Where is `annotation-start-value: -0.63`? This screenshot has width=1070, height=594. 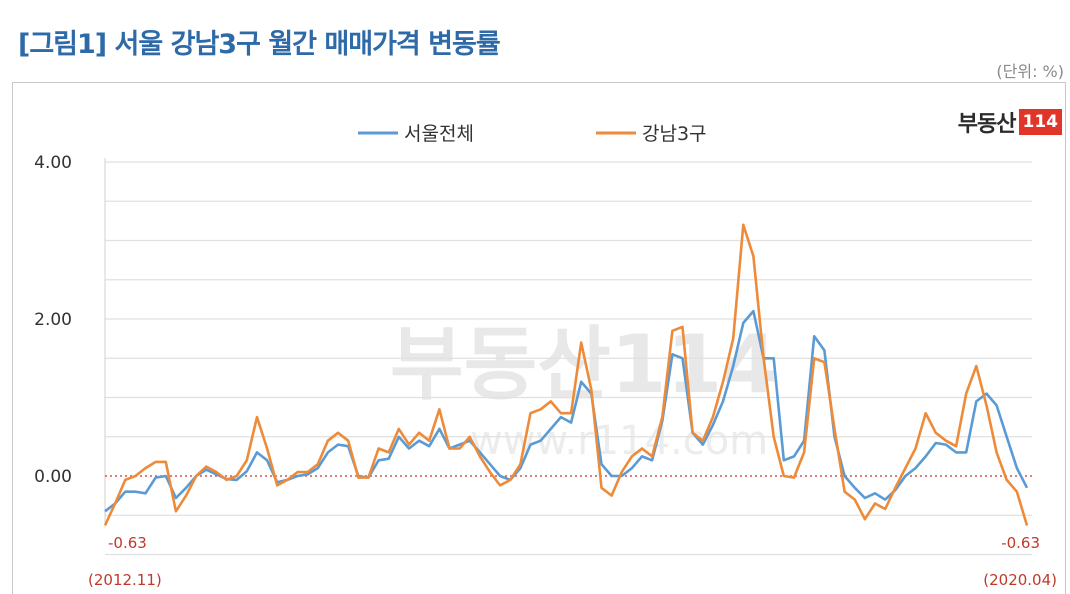
annotation-start-value: -0.63 is located at coordinates (127, 543).